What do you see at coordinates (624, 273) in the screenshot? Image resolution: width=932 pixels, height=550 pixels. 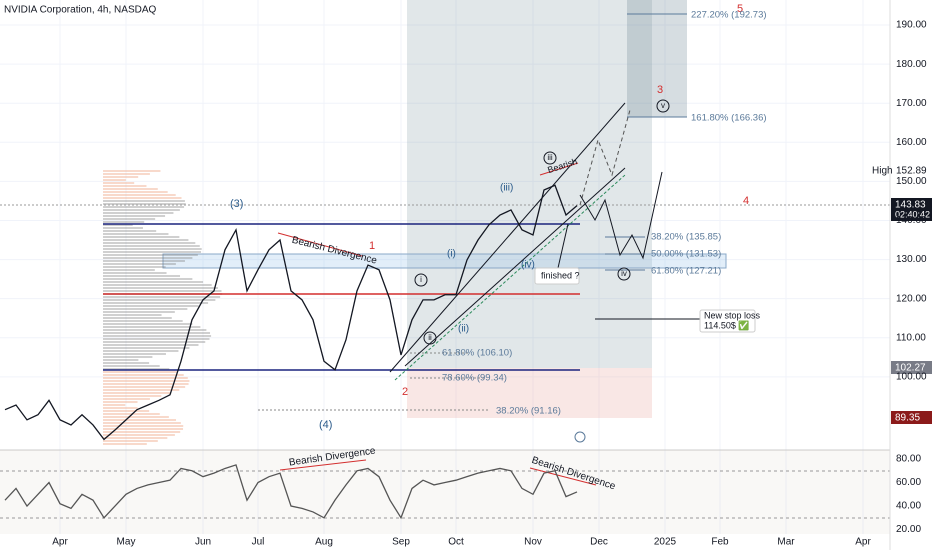 I see `wave-label: iv` at bounding box center [624, 273].